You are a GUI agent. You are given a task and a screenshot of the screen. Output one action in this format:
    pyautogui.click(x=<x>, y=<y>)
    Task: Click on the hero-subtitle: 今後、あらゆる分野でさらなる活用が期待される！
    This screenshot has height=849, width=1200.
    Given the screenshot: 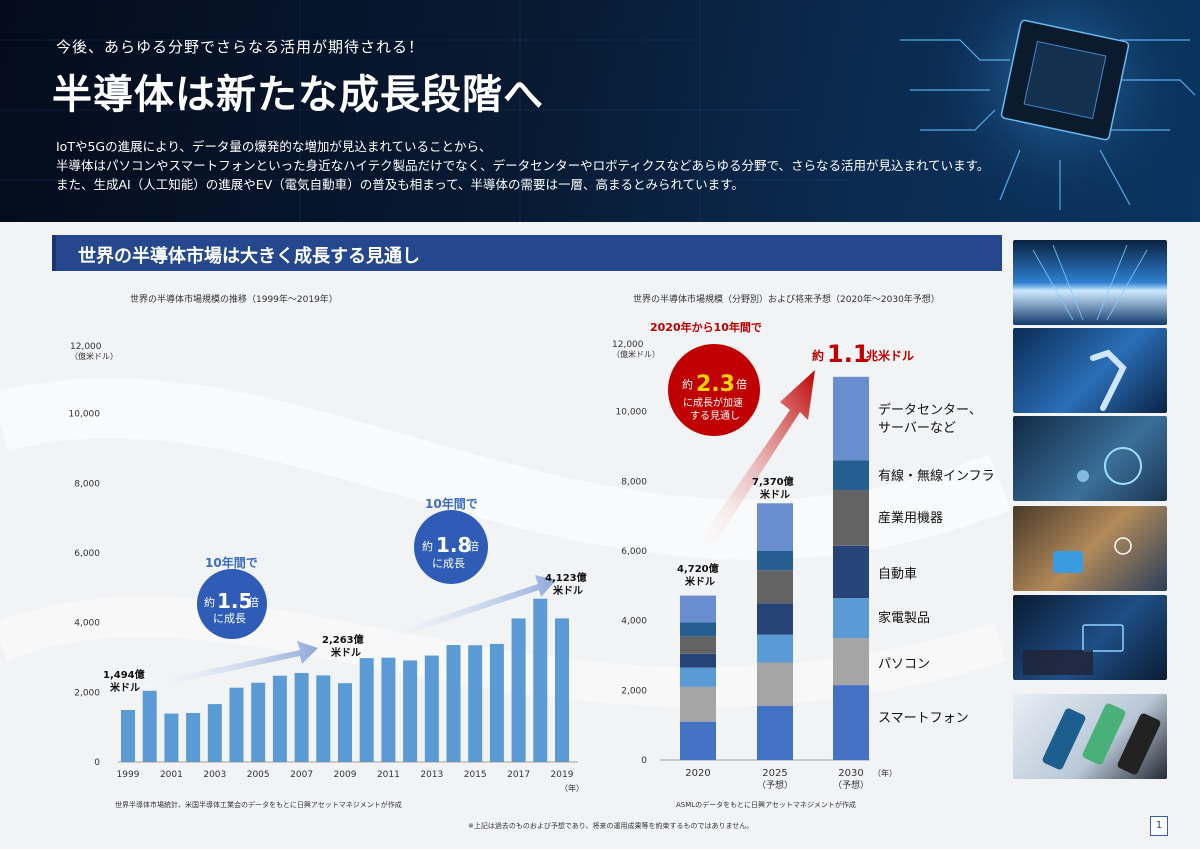 What is the action you would take?
    pyautogui.click(x=240, y=47)
    